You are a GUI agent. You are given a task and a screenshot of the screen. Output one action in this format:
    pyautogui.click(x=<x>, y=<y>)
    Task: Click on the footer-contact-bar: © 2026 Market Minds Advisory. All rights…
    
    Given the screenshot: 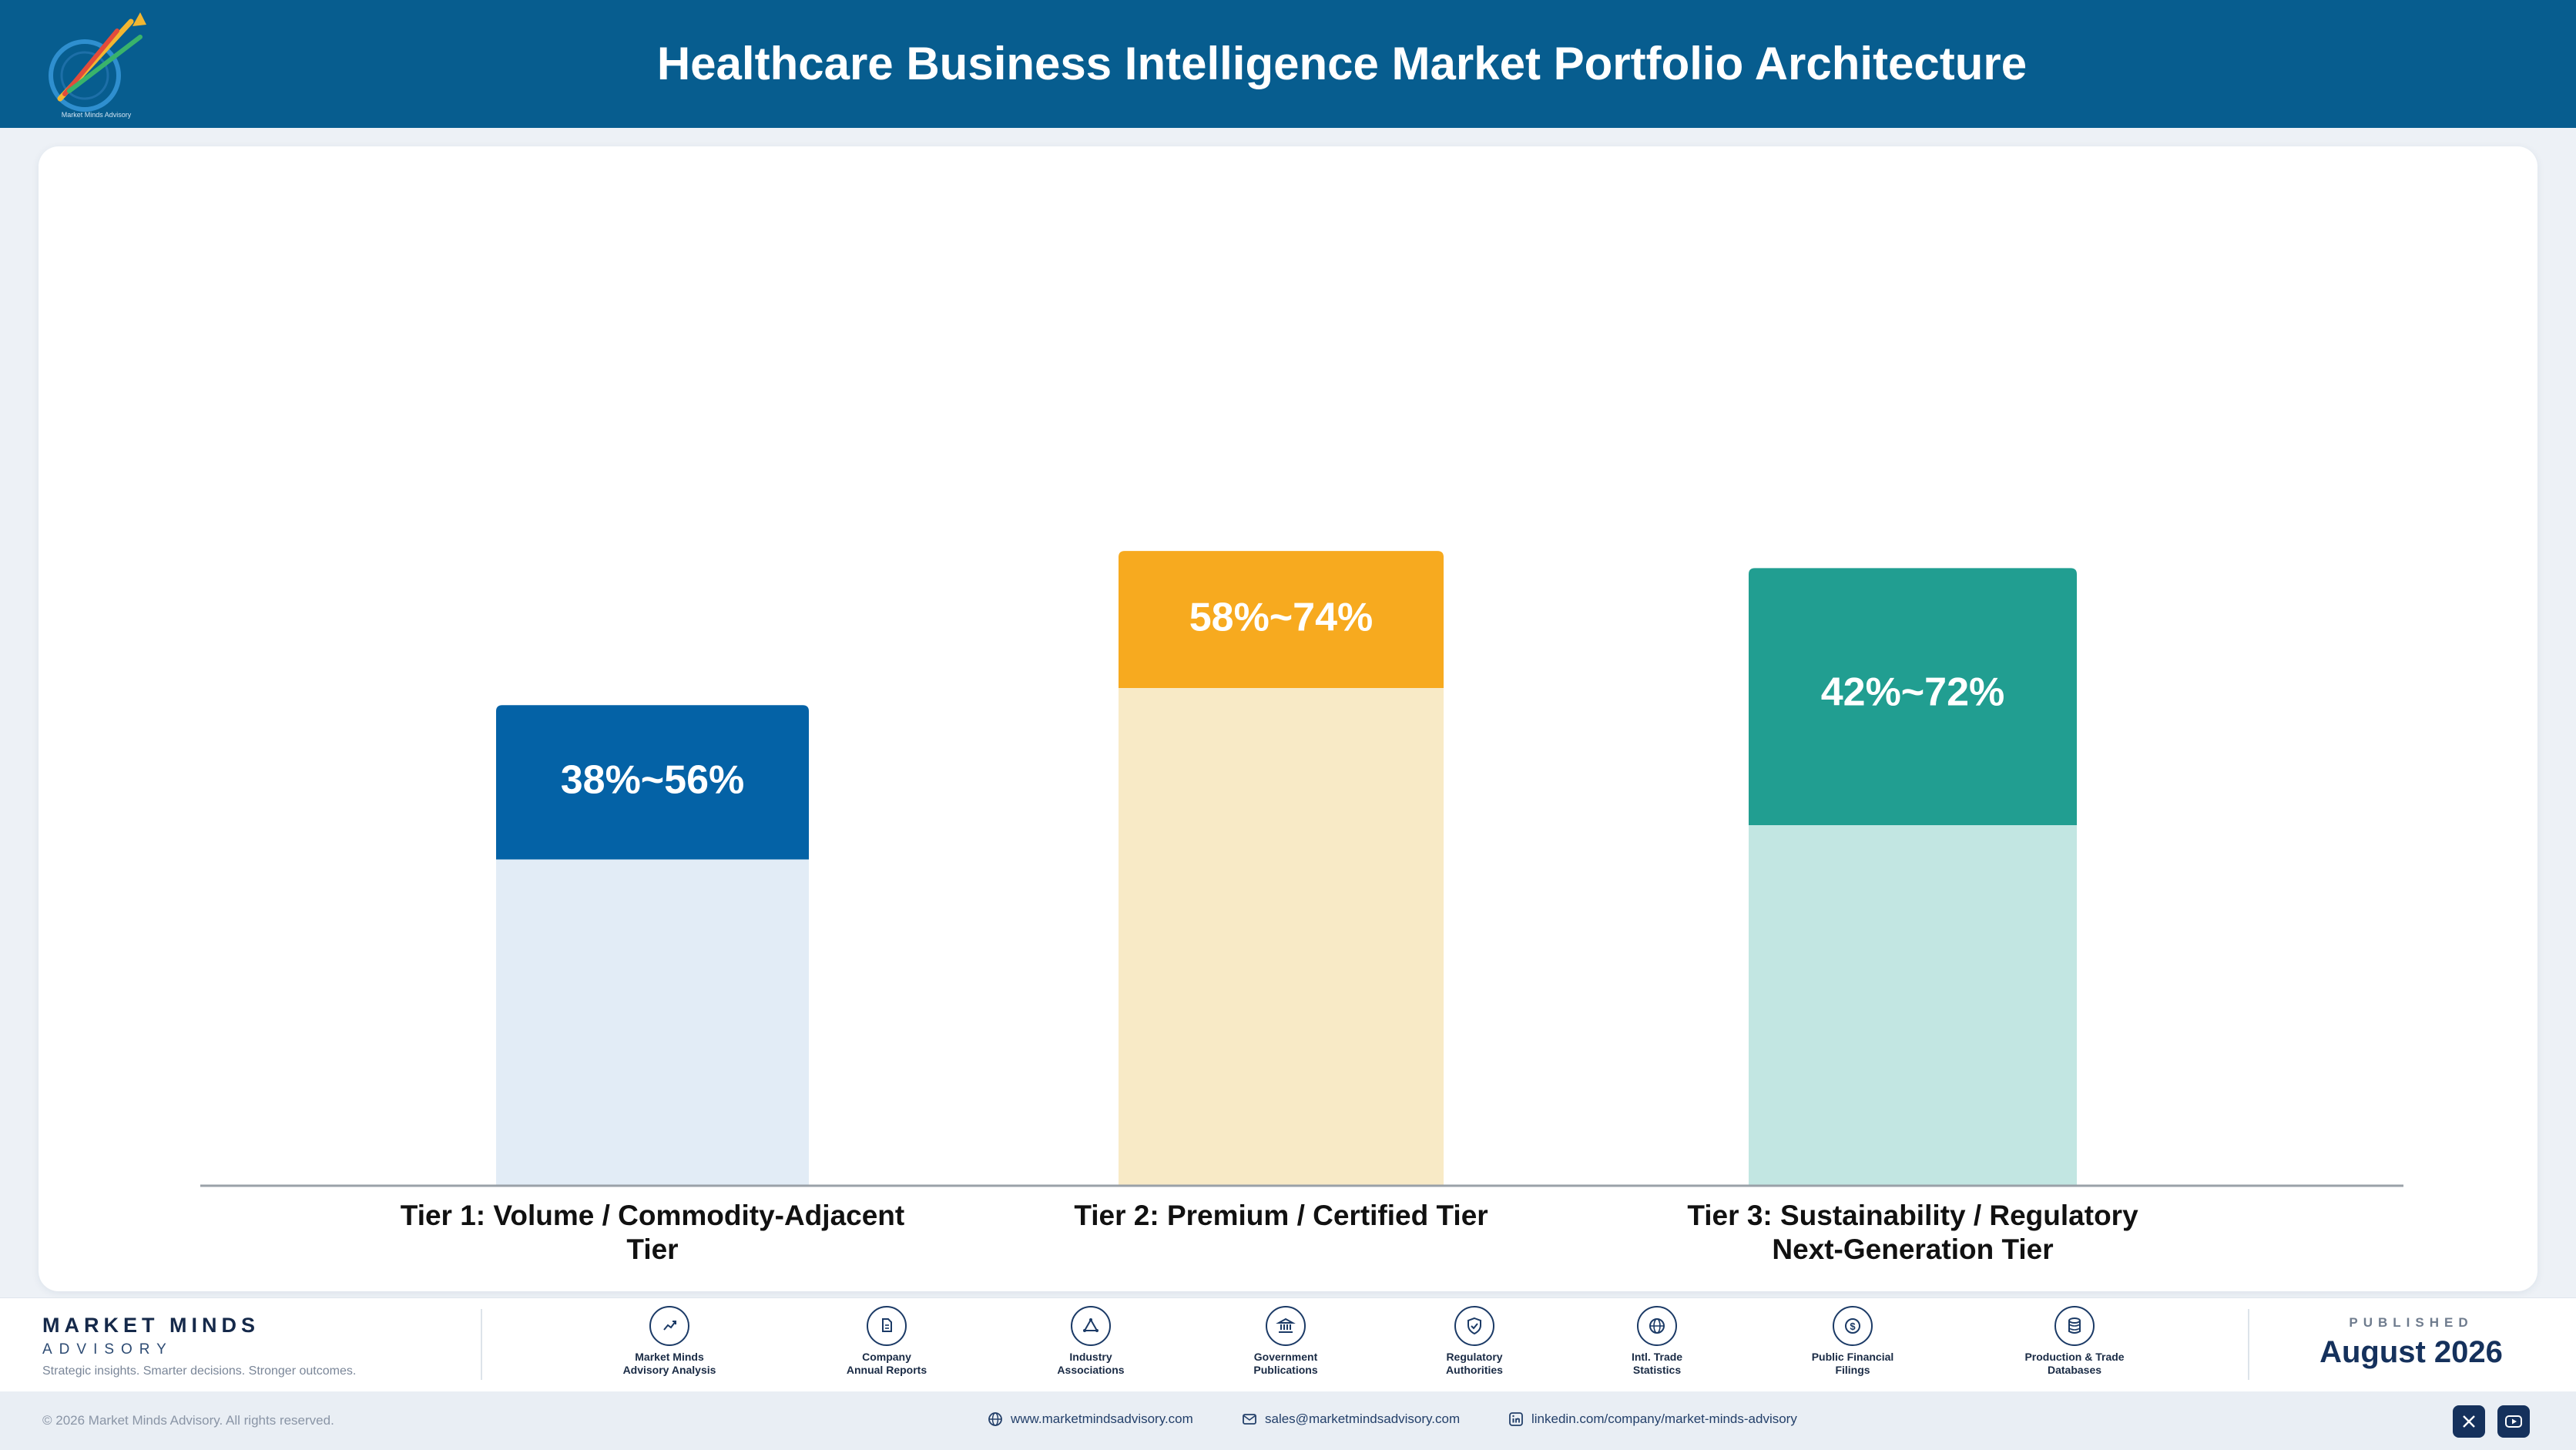 What is the action you would take?
    pyautogui.click(x=1288, y=1420)
    